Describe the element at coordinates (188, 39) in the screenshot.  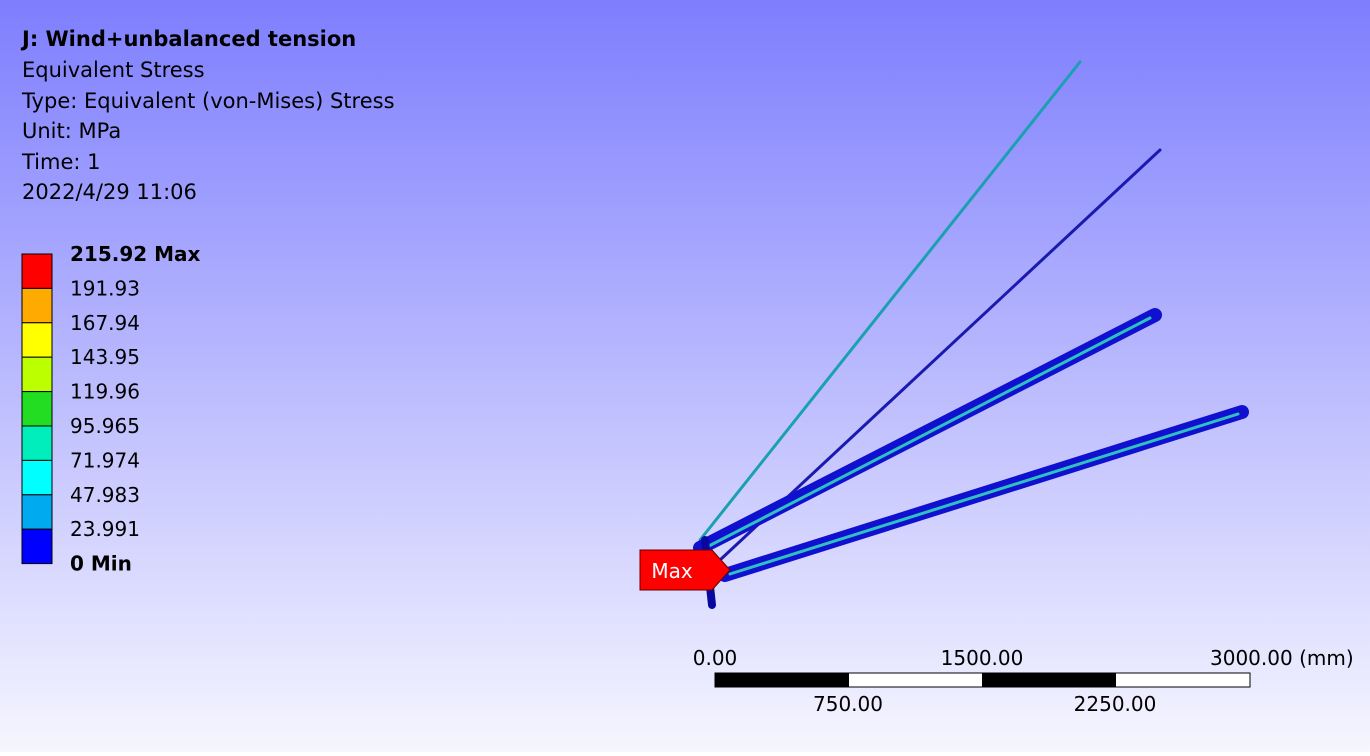
I see `title: J: Wind+unbalanced tension` at that location.